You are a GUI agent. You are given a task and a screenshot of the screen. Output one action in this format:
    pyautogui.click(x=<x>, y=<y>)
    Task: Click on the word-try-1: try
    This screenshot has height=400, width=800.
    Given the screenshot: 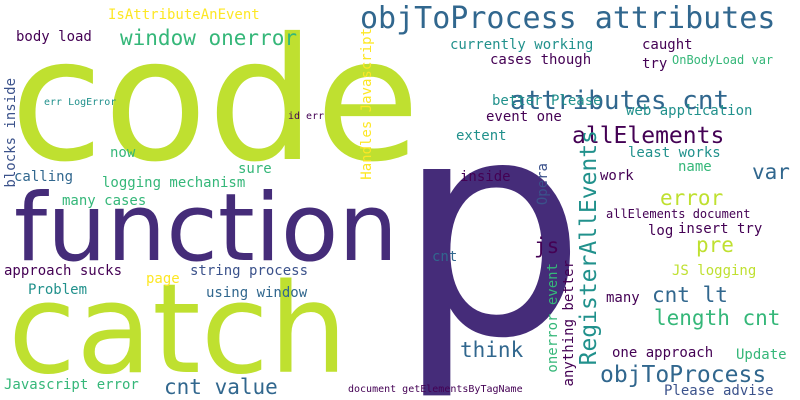 What is the action you would take?
    pyautogui.click(x=655, y=64)
    